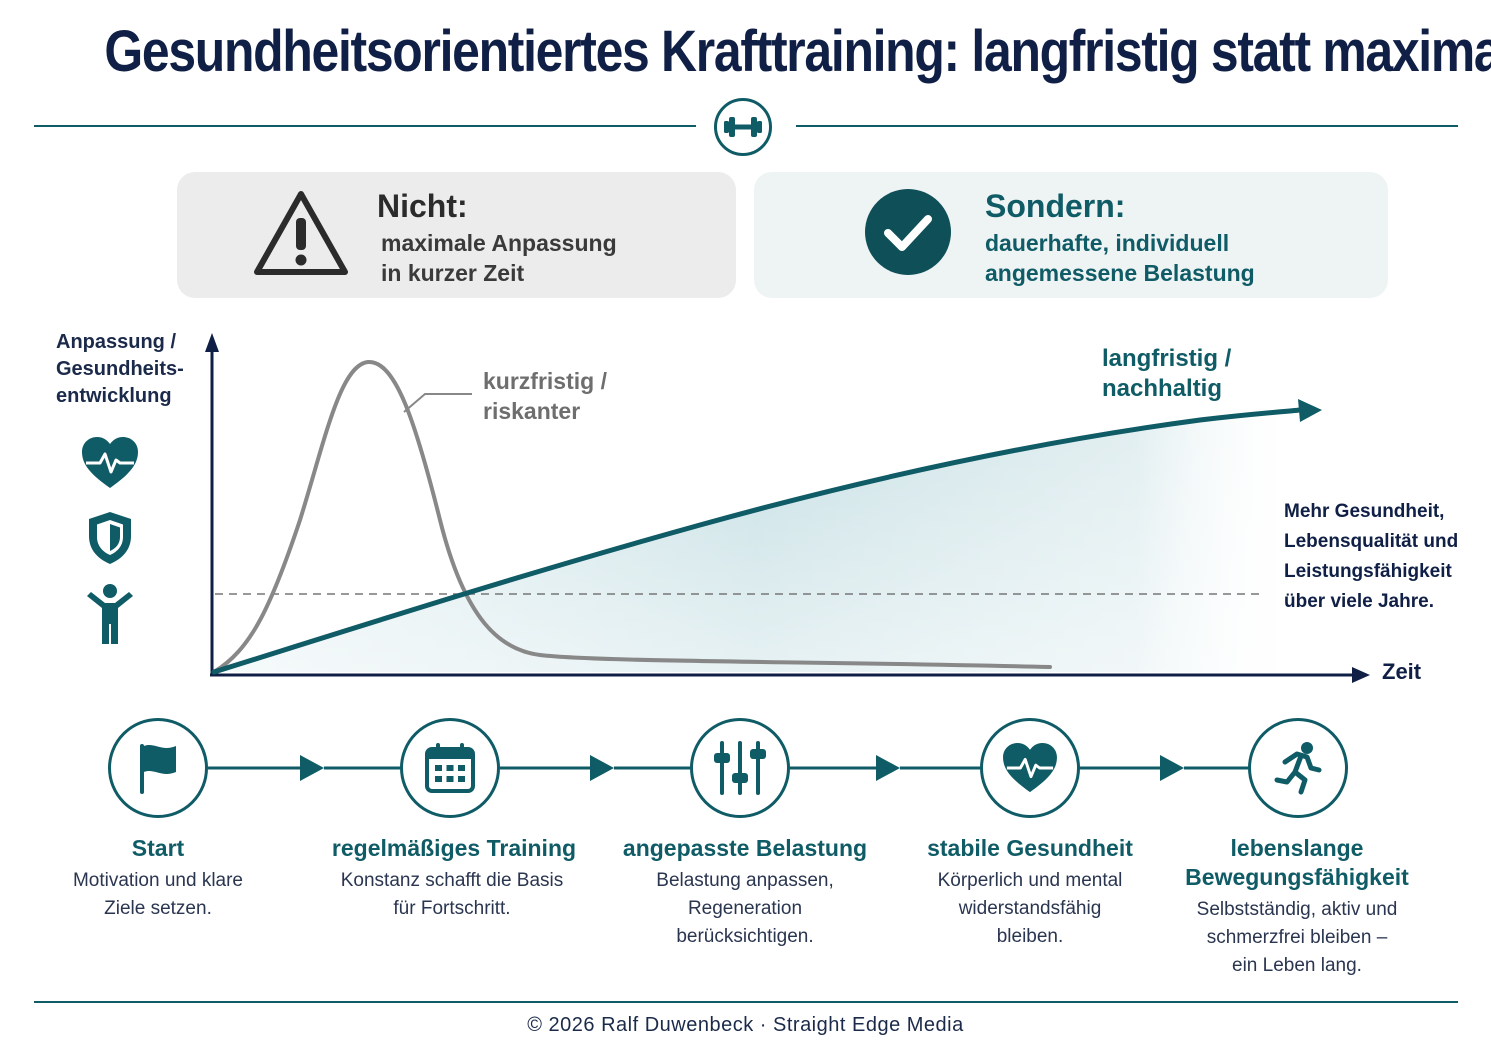  Describe the element at coordinates (365, 126) in the screenshot. I see `divider-left` at that location.